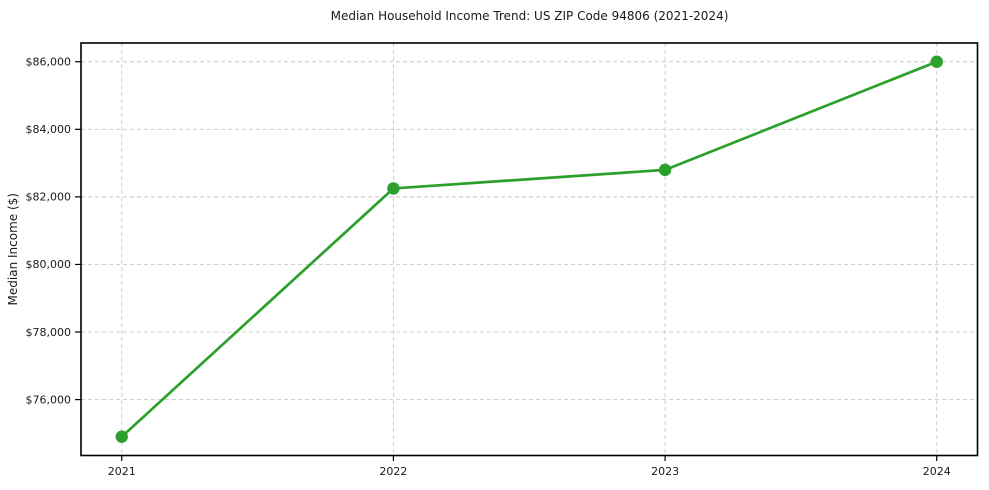  What do you see at coordinates (49, 264) in the screenshot?
I see `y-axis-tick-label: $80,000` at bounding box center [49, 264].